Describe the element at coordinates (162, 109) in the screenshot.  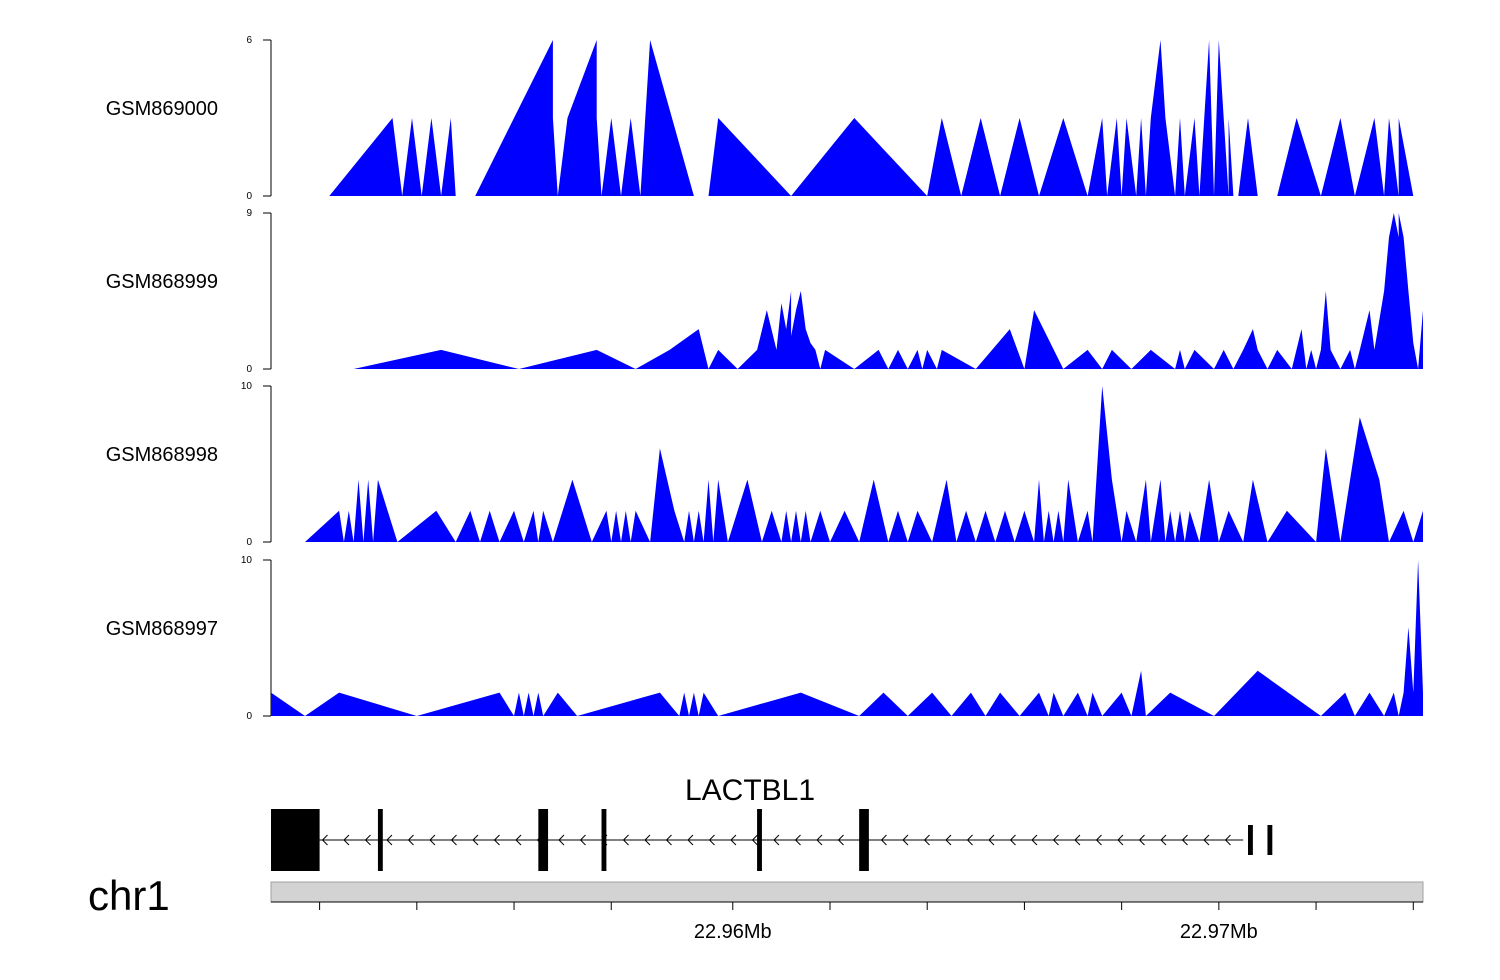
I see `track-label: GSM869000` at that location.